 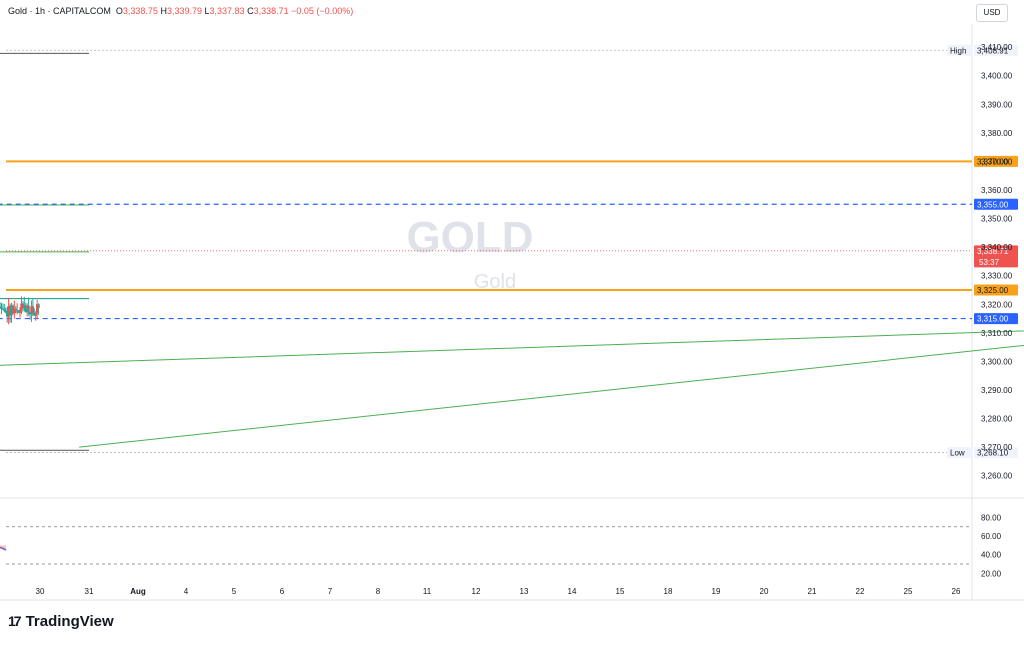 What do you see at coordinates (993, 251) in the screenshot?
I see `price-tag-text: 3,338.71` at bounding box center [993, 251].